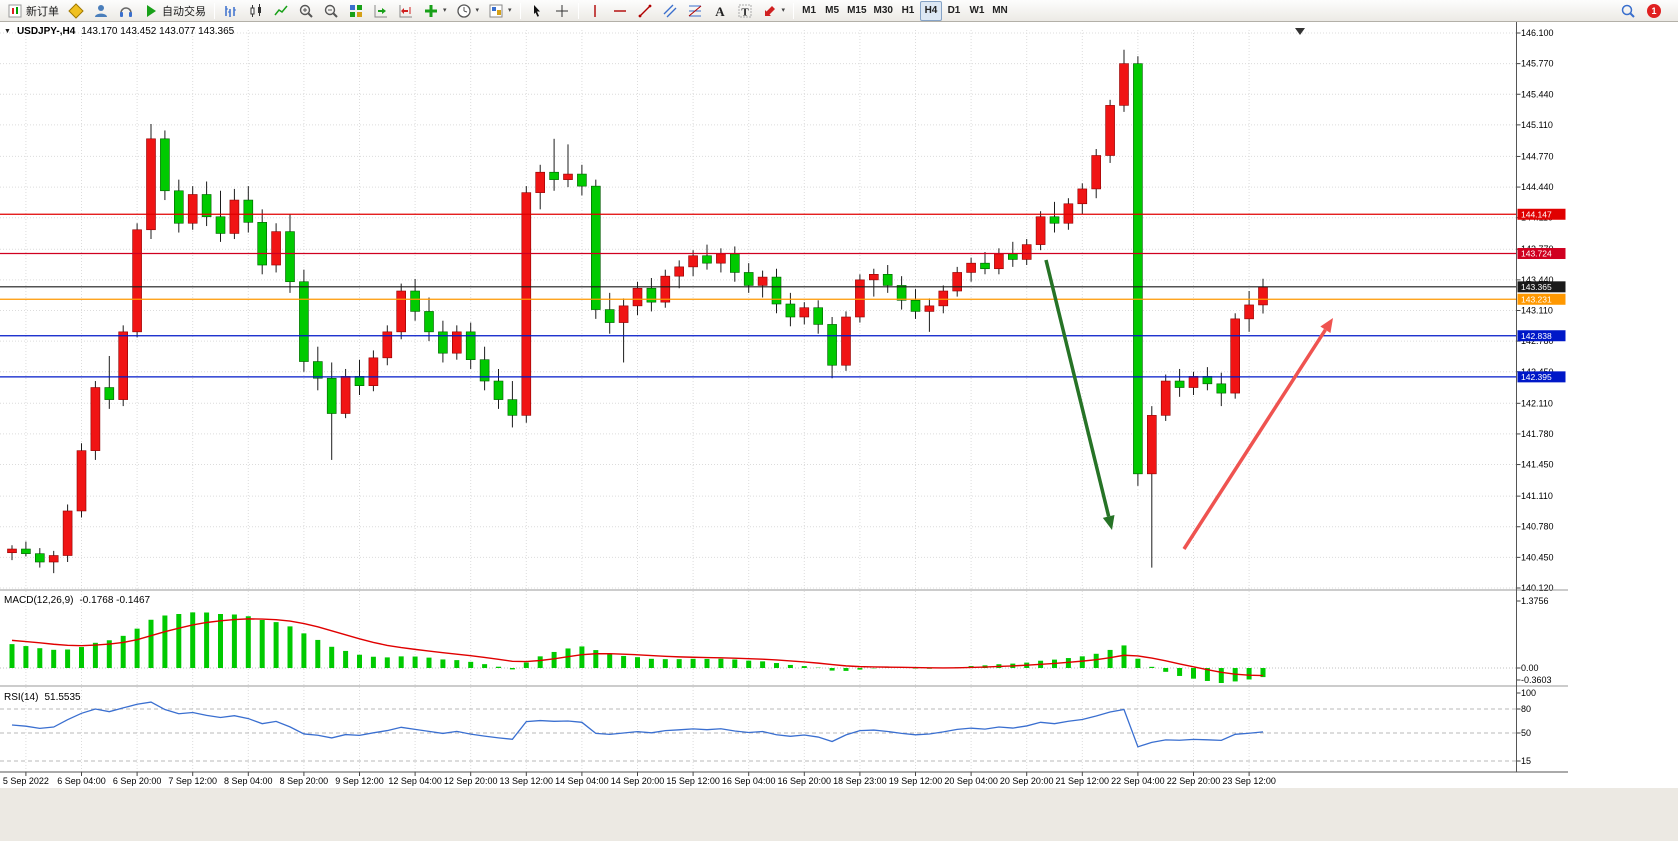  I want to click on red-up-arrow-head, so click(1326, 326).